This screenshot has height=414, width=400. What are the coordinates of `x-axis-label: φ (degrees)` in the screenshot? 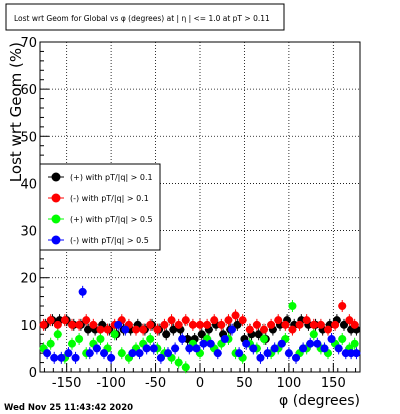 It's located at (319, 401).